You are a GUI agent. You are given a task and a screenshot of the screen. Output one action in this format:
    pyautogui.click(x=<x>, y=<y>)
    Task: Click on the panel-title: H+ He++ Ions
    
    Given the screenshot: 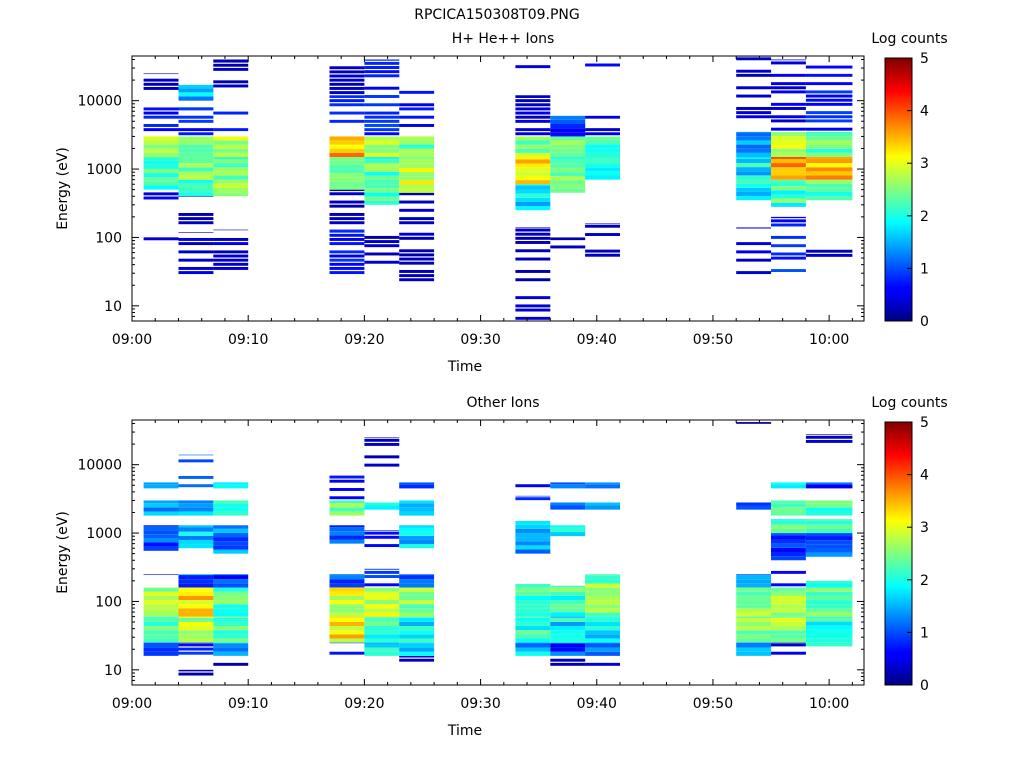 What is the action you would take?
    pyautogui.click(x=503, y=39)
    